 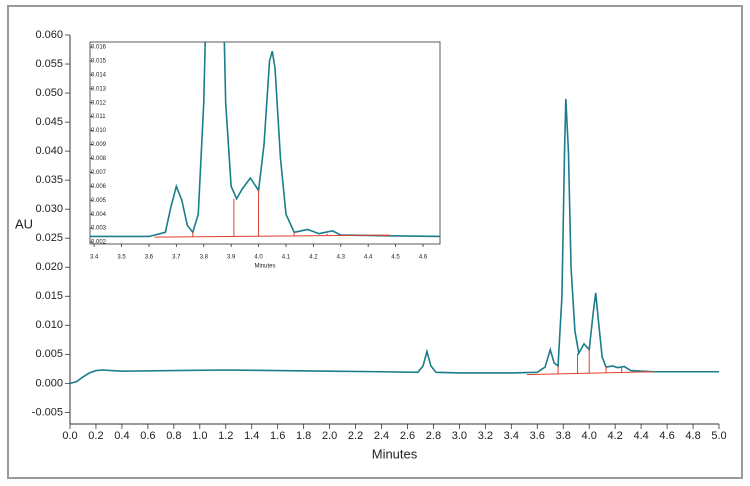 What do you see at coordinates (121, 436) in the screenshot?
I see `x-tick-label: 0.4` at bounding box center [121, 436].